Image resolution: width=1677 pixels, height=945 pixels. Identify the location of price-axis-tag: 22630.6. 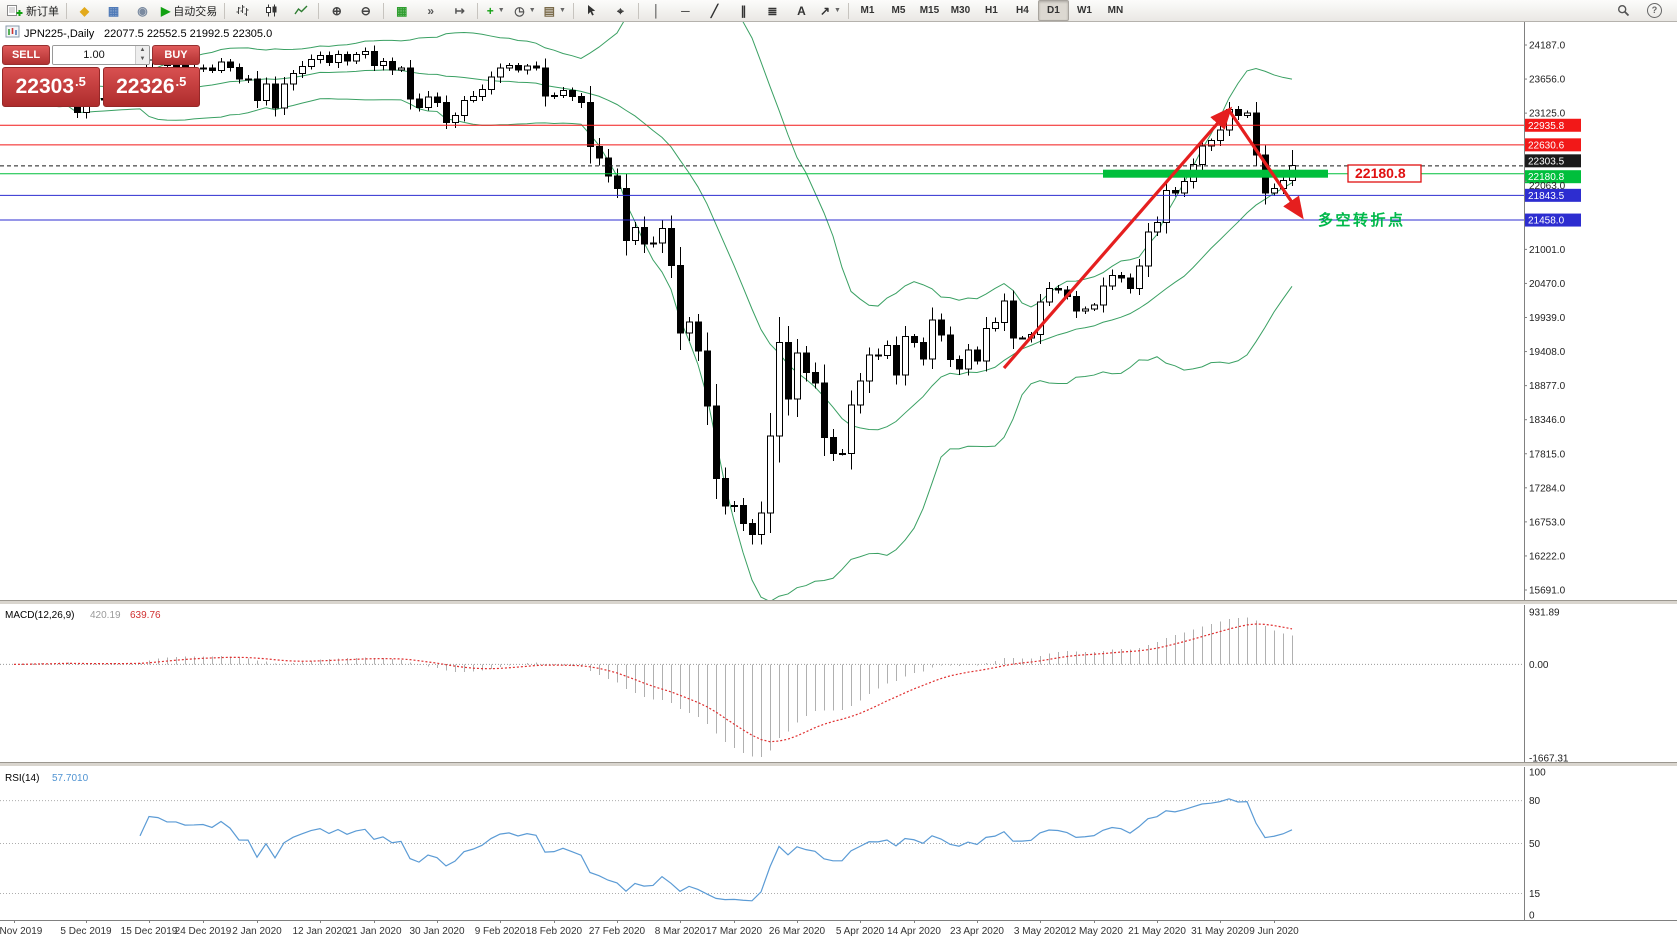
(1553, 145).